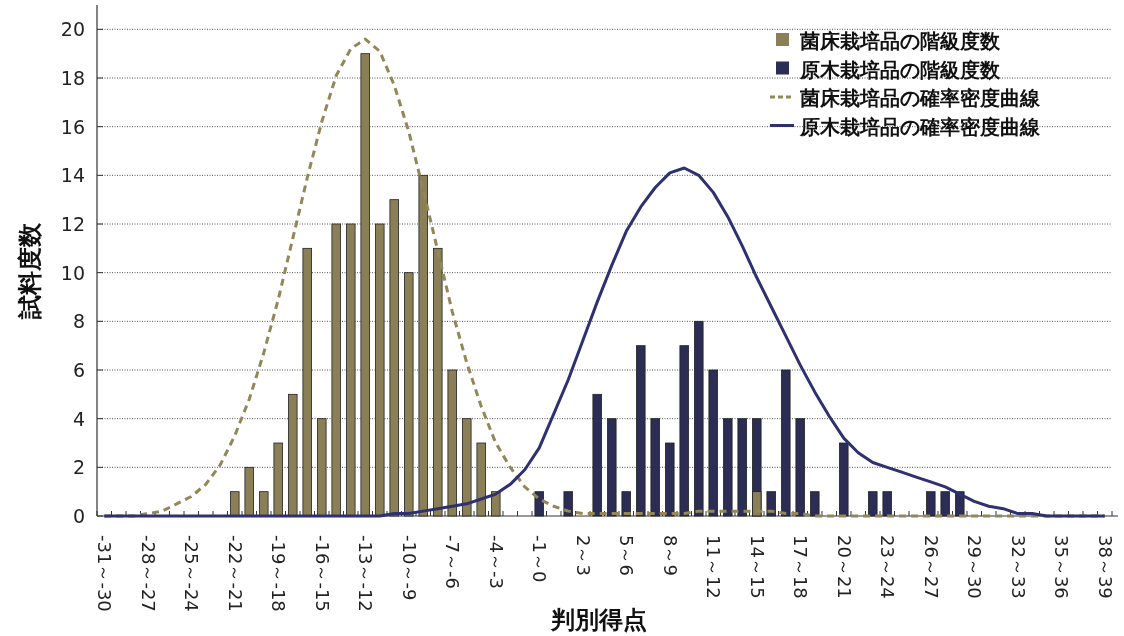  I want to click on x-tick-label: -1～0, so click(540, 559).